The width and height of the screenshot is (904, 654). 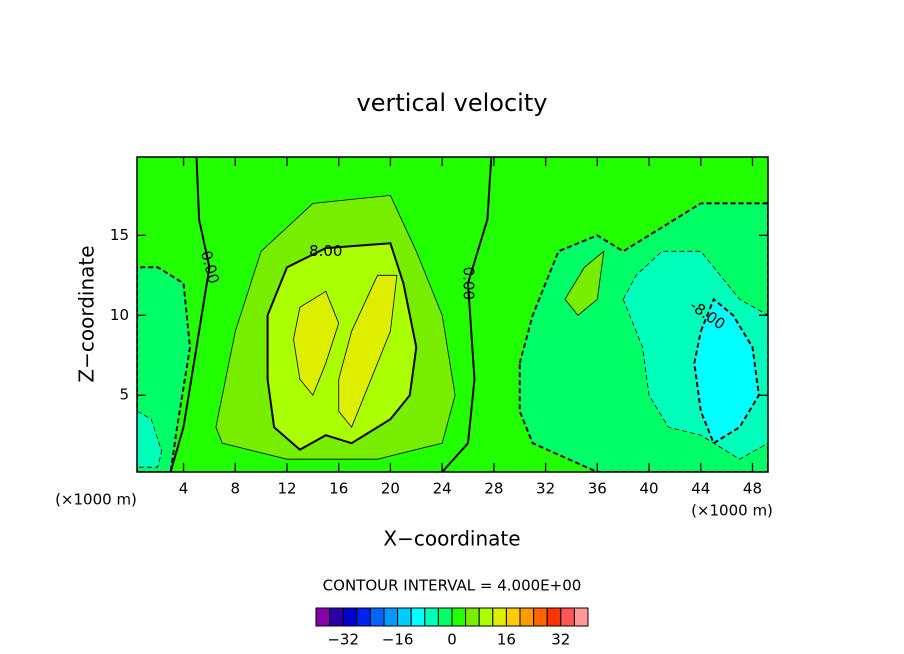 I want to click on contour-interval: CONTOUR INTERVAL = 4.000E+00, so click(x=452, y=586).